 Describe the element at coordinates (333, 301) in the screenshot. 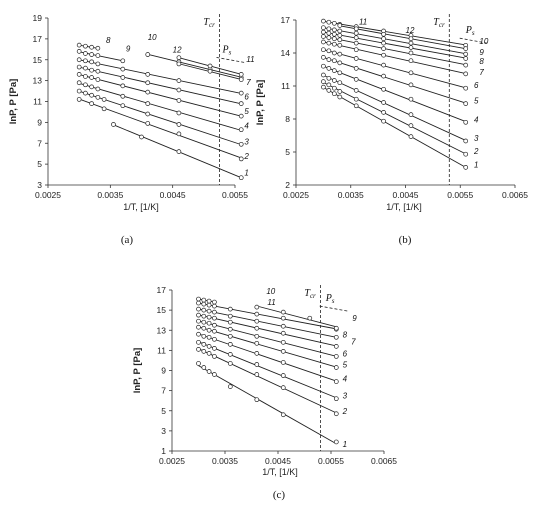

I see `ps-subscript: s` at that location.